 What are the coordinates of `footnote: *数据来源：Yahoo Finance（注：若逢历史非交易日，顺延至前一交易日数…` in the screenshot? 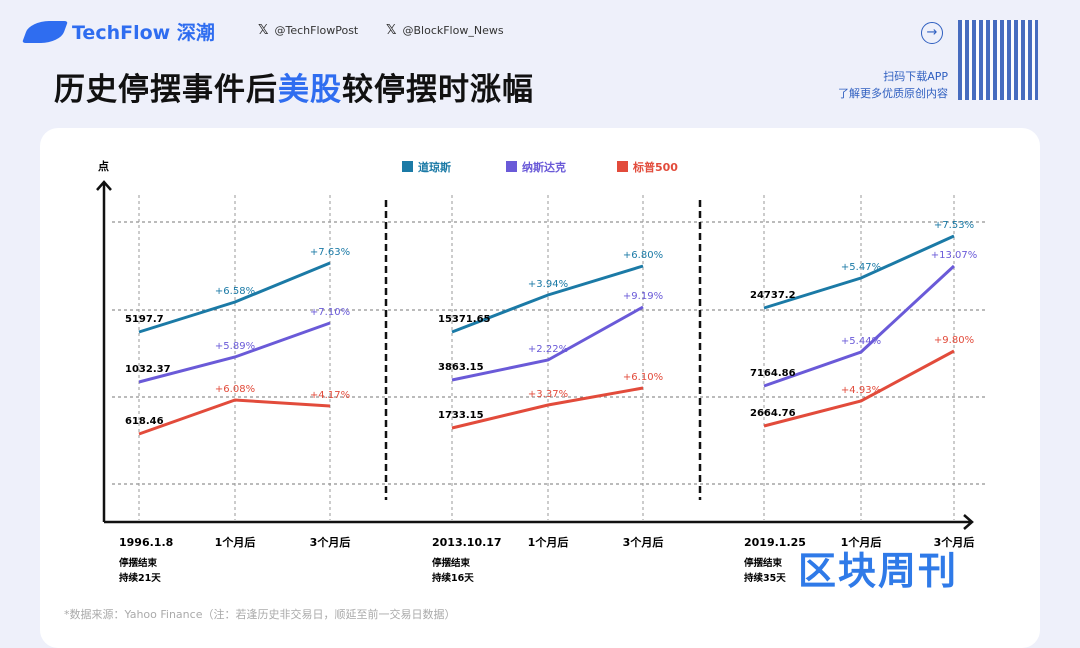 It's located at (260, 614).